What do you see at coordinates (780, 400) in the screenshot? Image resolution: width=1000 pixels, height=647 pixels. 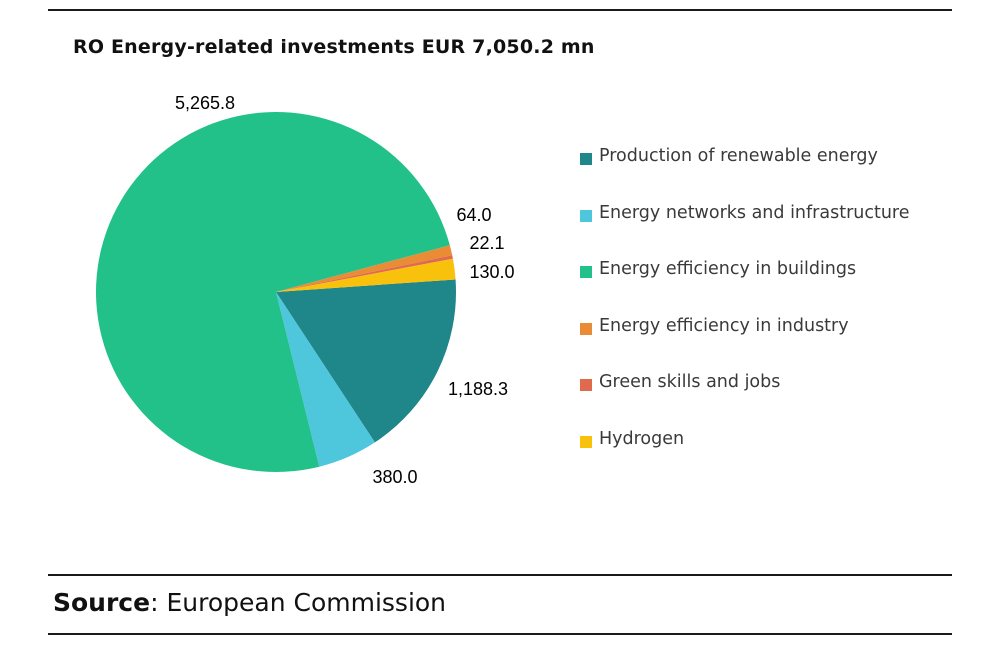 I see `legend-item-green-skills: Green skills and jobs` at bounding box center [780, 400].